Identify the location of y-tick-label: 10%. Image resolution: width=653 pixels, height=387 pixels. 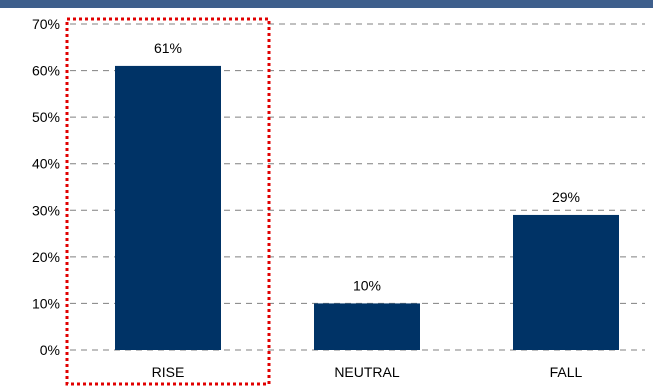
(46, 303).